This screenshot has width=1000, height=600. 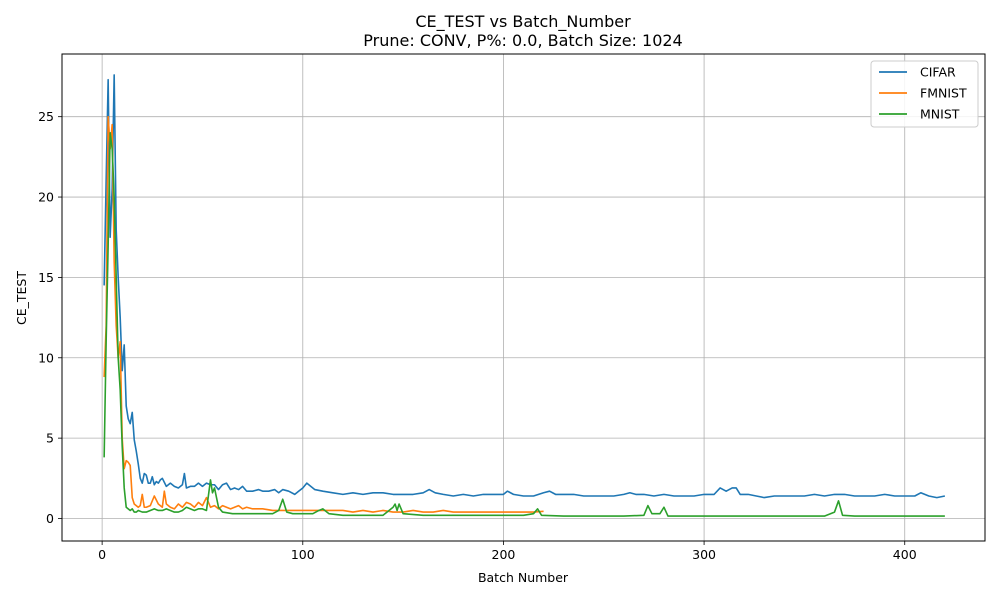 I want to click on x-tick-label: 0, so click(x=102, y=554).